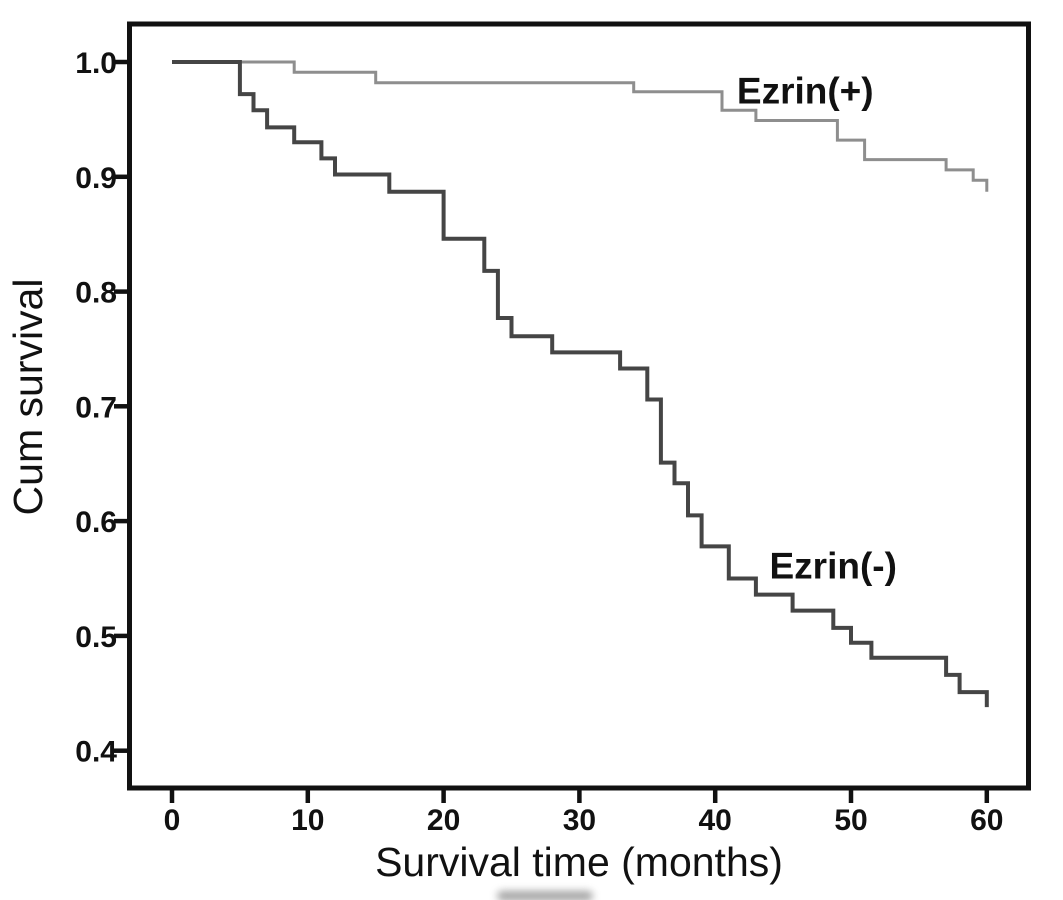  I want to click on x-tick-label: 40, so click(715, 820).